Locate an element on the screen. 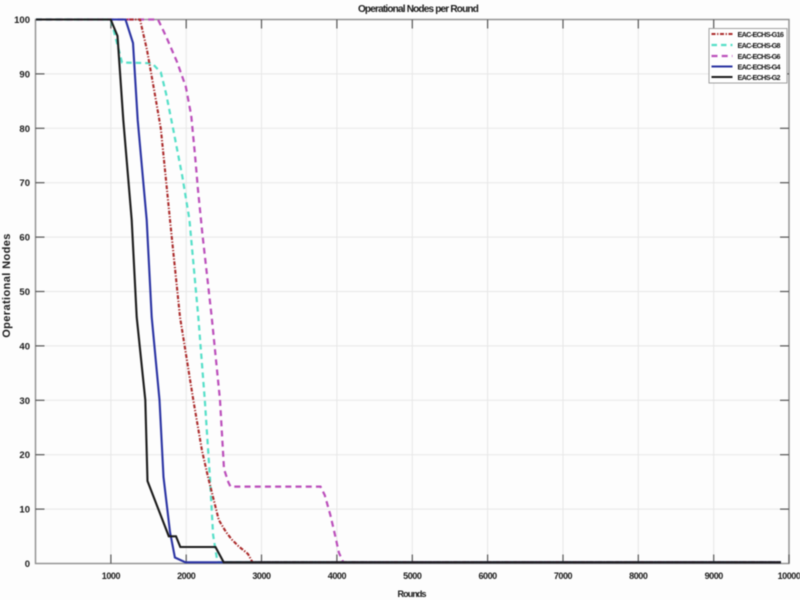 The image size is (800, 600). svg-text: 1000 is located at coordinates (111, 576).